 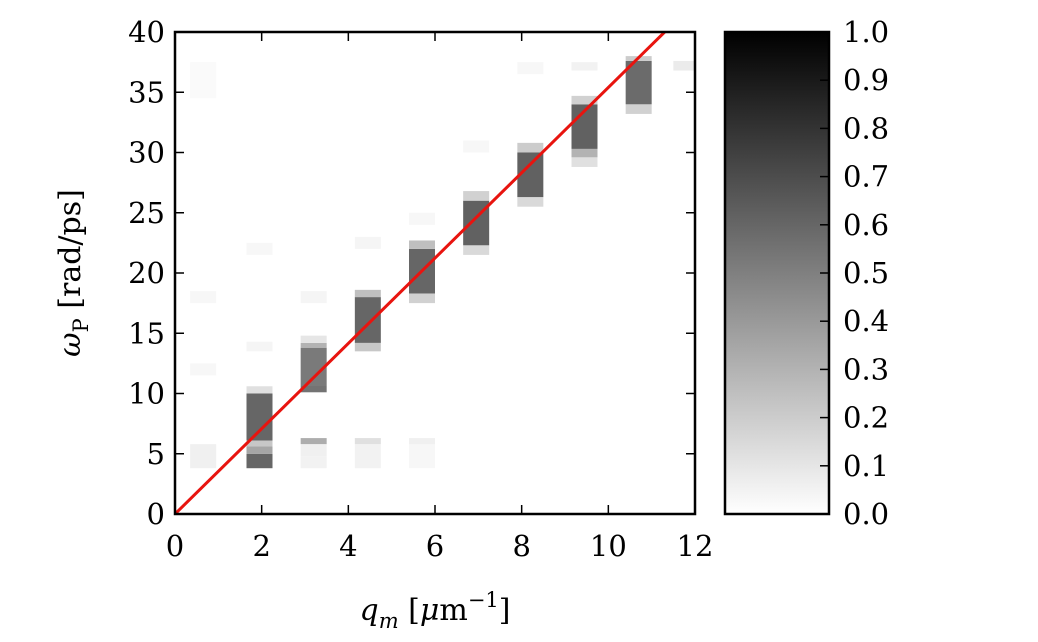 What do you see at coordinates (866, 177) in the screenshot?
I see `colorbar-tick-label: 0.7` at bounding box center [866, 177].